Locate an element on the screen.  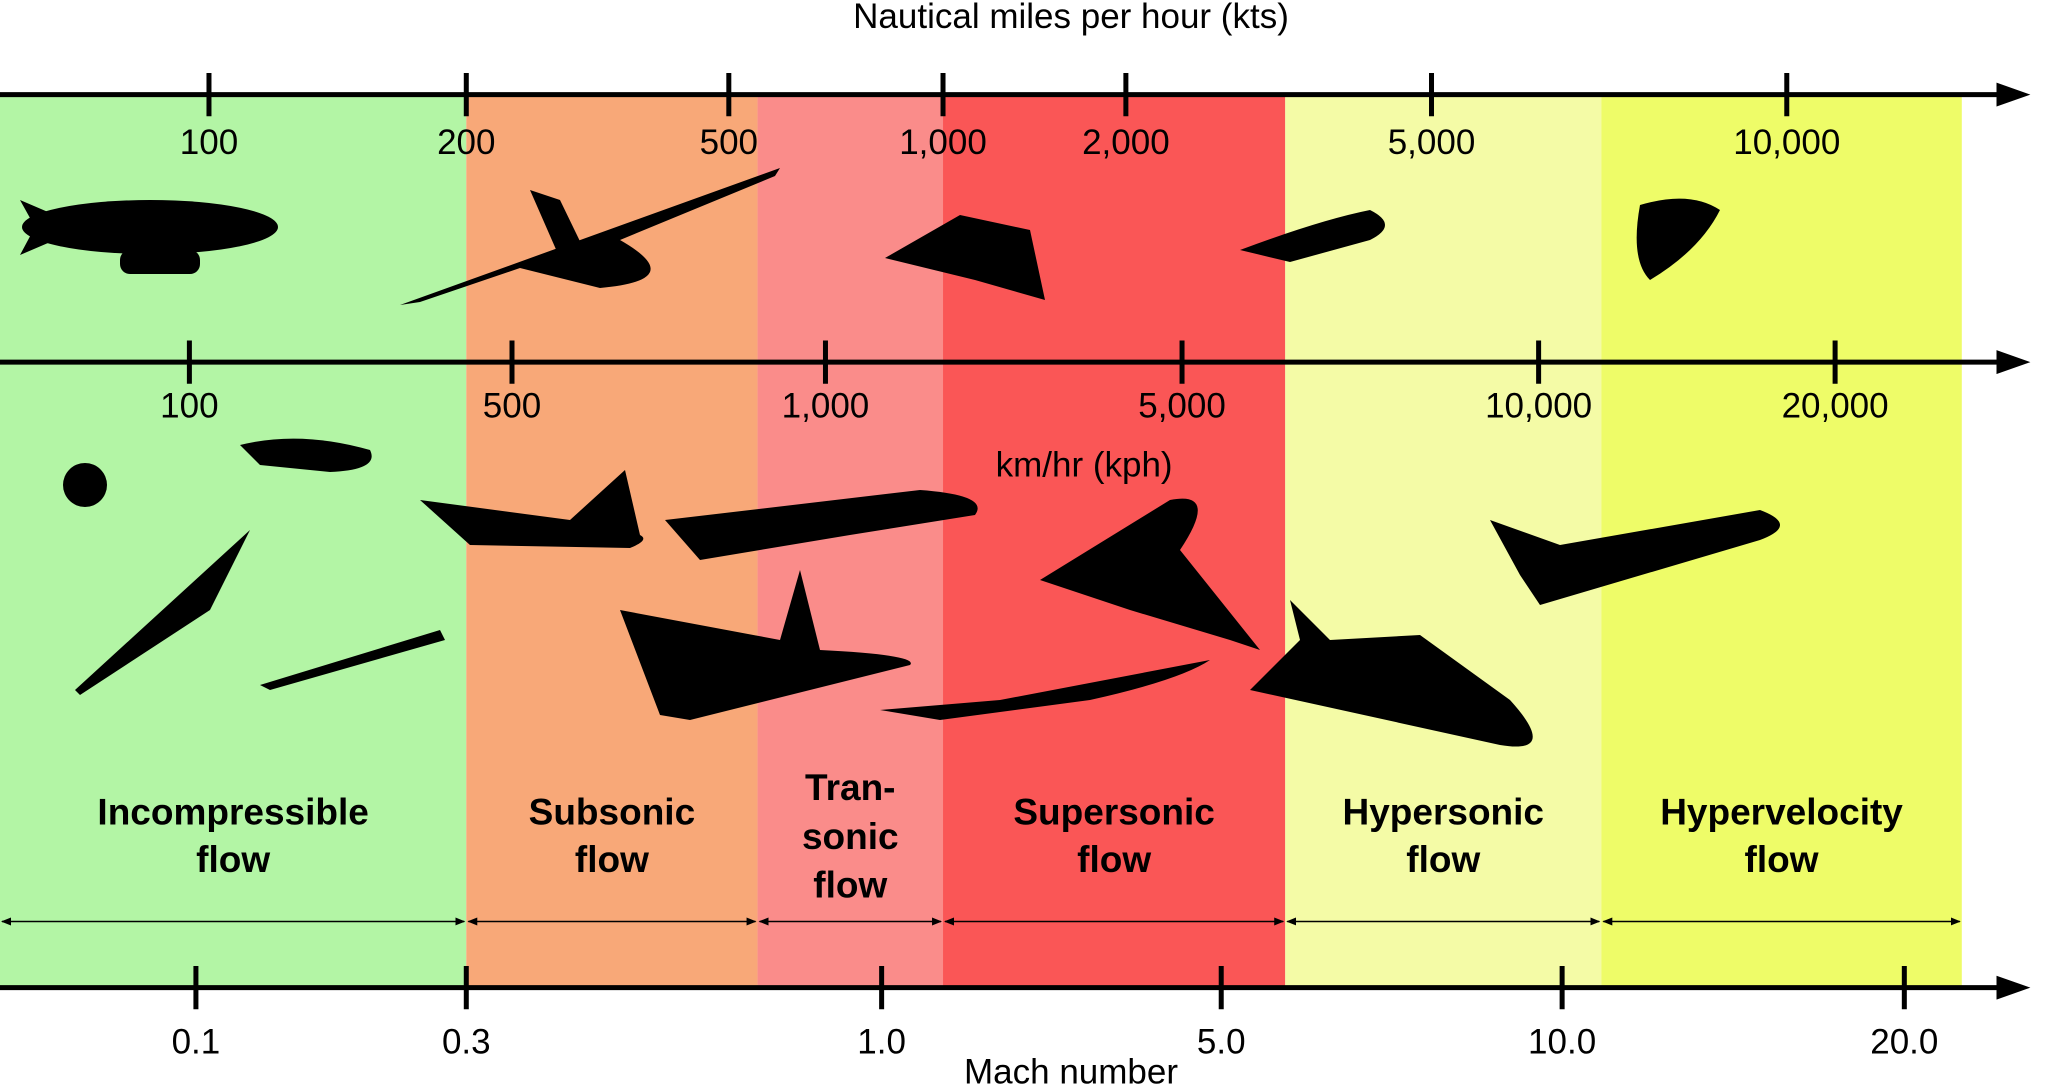
tick-label: 5.0 is located at coordinates (1221, 1042).